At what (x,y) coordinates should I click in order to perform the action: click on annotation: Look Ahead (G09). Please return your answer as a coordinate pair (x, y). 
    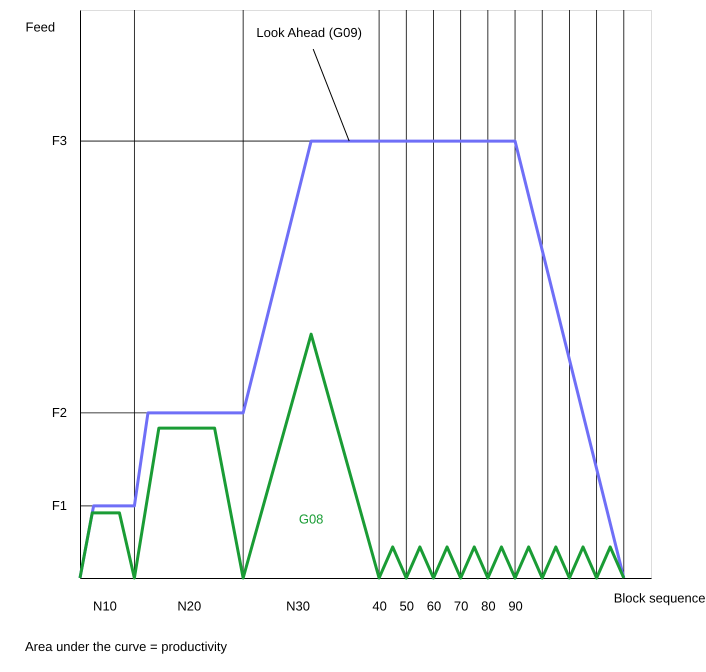
    Looking at the image, I should click on (309, 32).